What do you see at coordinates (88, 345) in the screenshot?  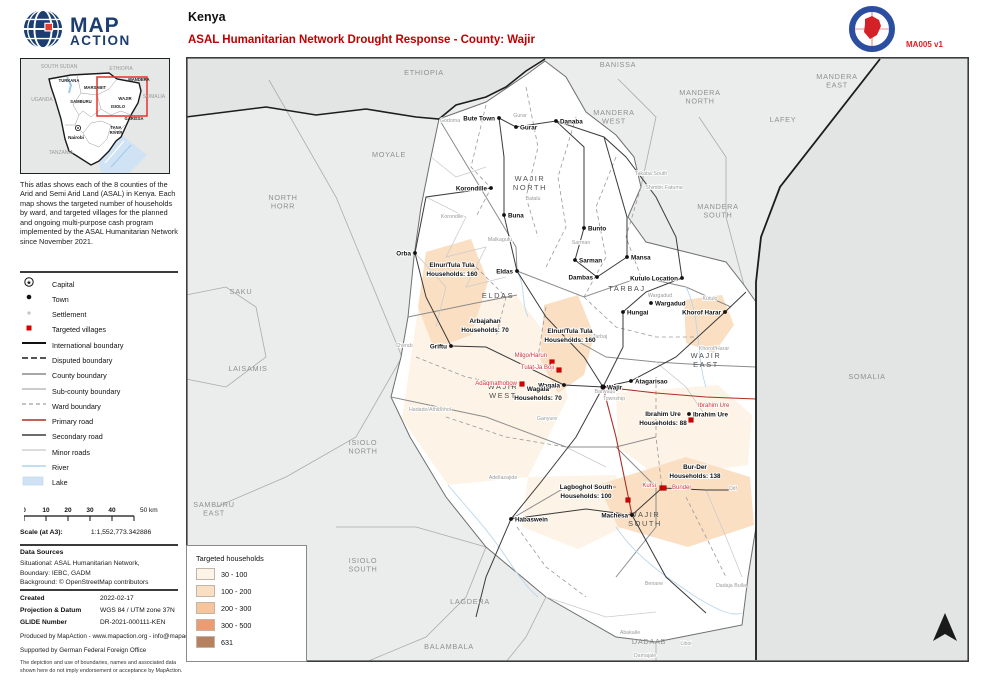 I see `legend-item-label: International boundary` at bounding box center [88, 345].